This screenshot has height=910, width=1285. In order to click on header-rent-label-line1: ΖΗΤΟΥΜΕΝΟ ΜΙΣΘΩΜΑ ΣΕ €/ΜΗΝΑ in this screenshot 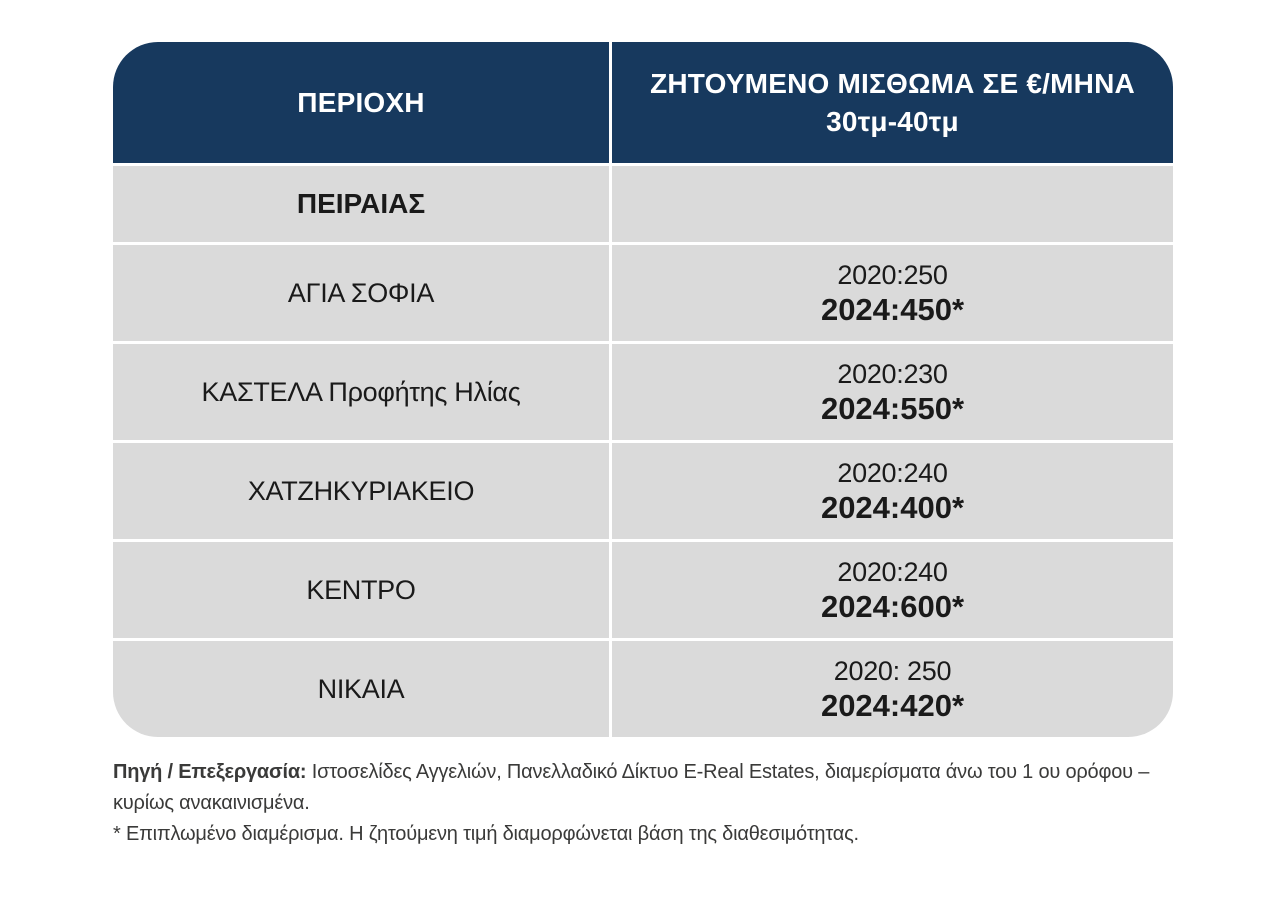, I will do `click(892, 83)`.